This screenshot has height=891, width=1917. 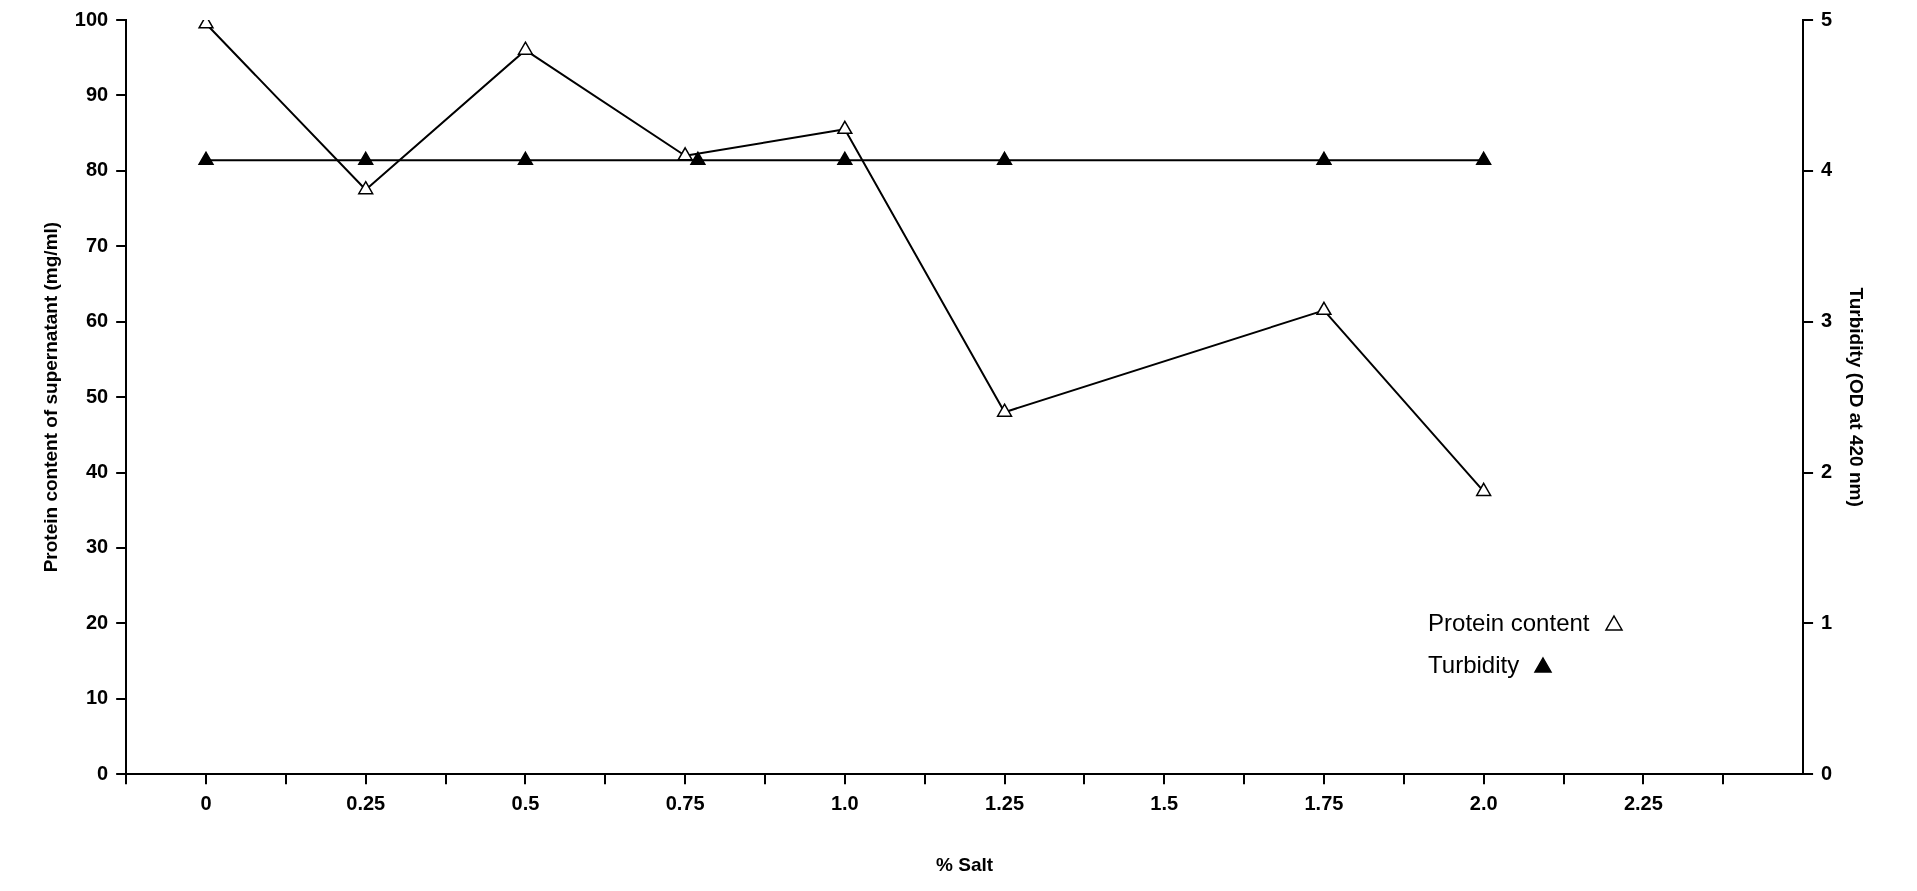 I want to click on x-tick-label: 0, so click(x=206, y=802).